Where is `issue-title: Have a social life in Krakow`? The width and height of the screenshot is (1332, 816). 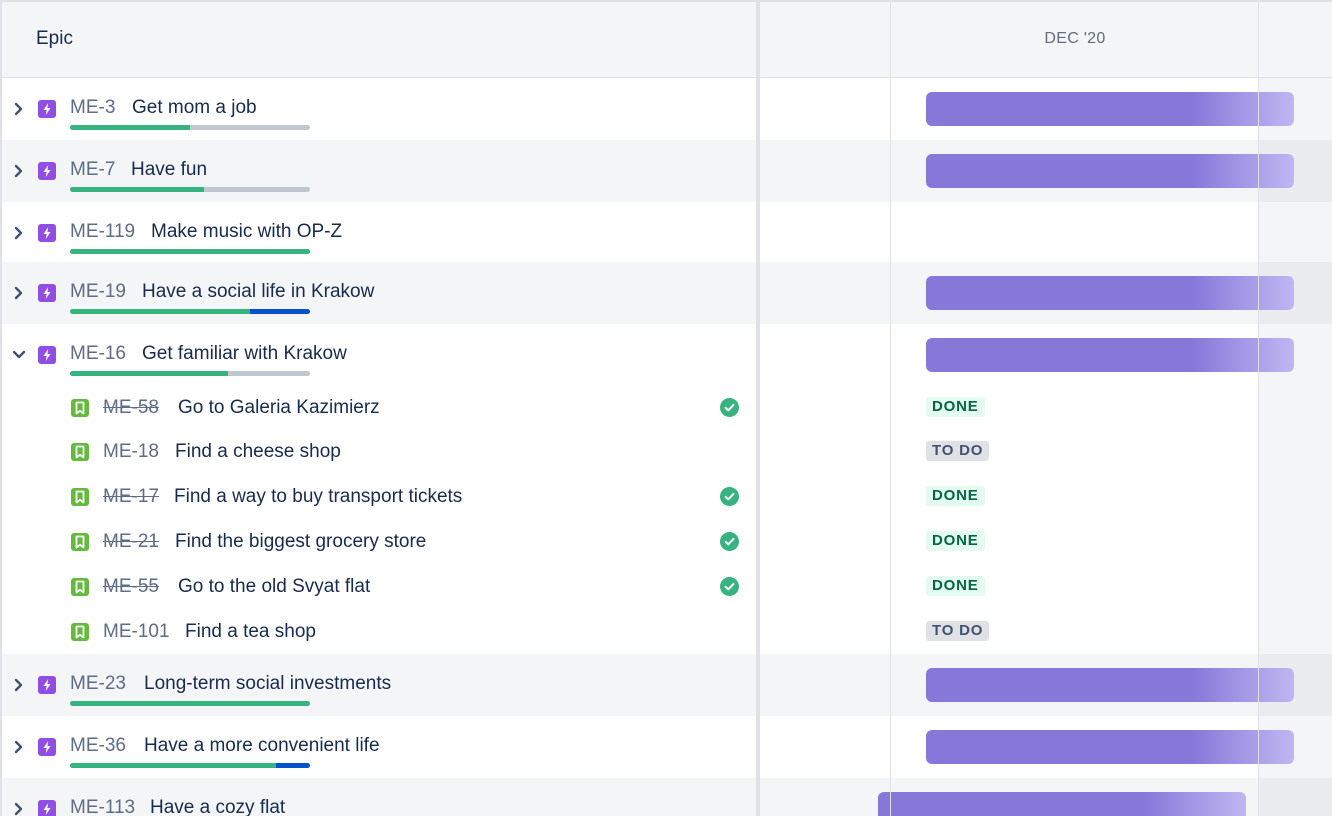
issue-title: Have a social life in Krakow is located at coordinates (258, 291).